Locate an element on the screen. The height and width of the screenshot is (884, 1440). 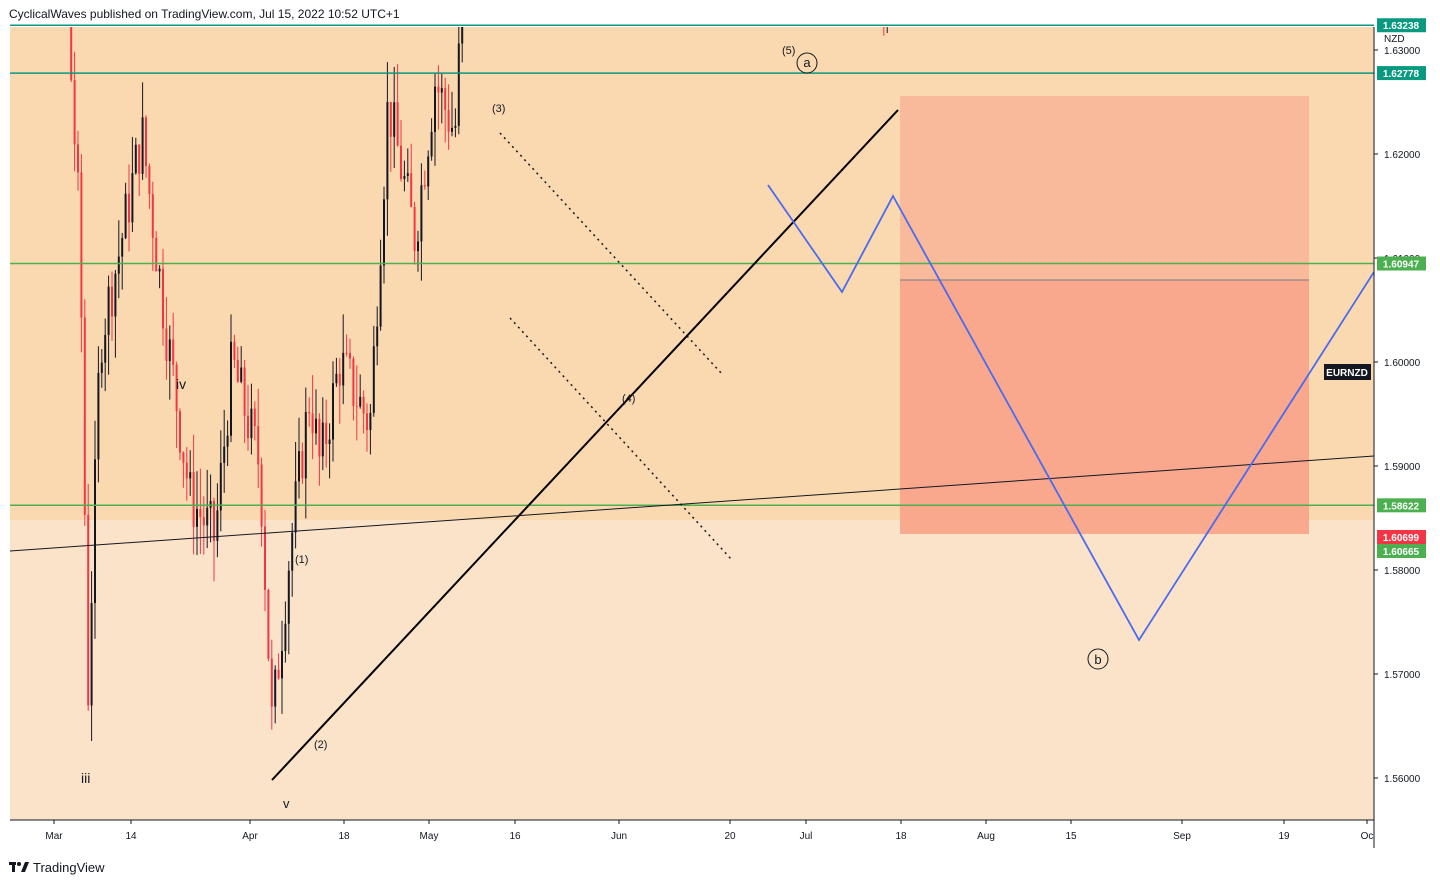
currency-label: NZD is located at coordinates (1394, 39).